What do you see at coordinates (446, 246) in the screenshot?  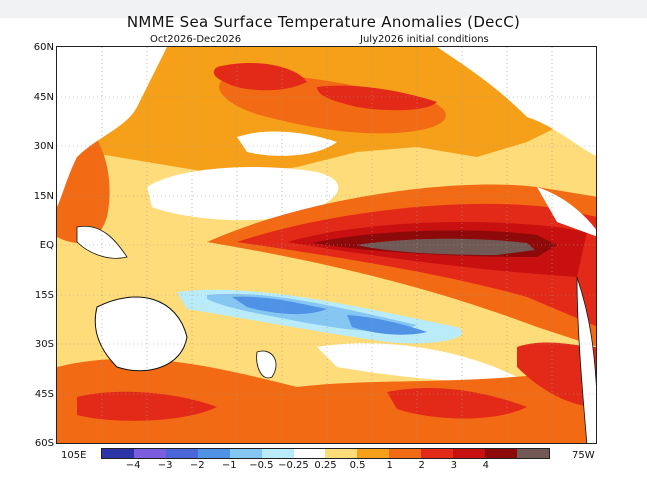 I see `warm-tongue-max` at bounding box center [446, 246].